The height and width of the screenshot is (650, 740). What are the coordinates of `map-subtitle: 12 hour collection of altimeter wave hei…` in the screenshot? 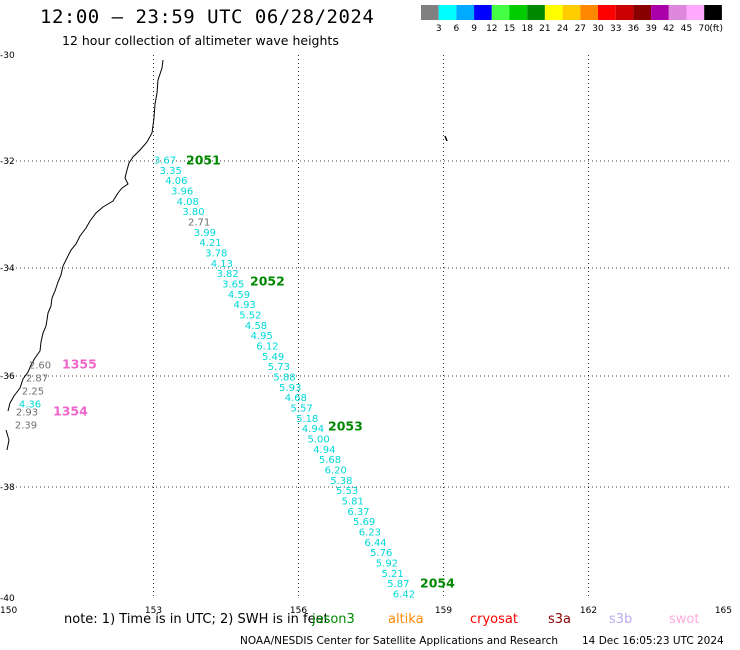 It's located at (200, 40).